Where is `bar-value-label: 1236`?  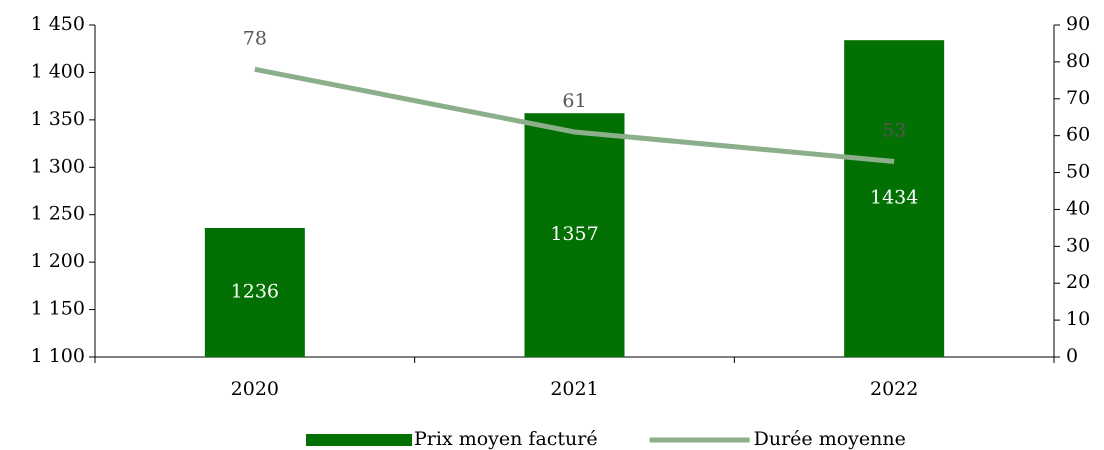 bar-value-label: 1236 is located at coordinates (255, 291).